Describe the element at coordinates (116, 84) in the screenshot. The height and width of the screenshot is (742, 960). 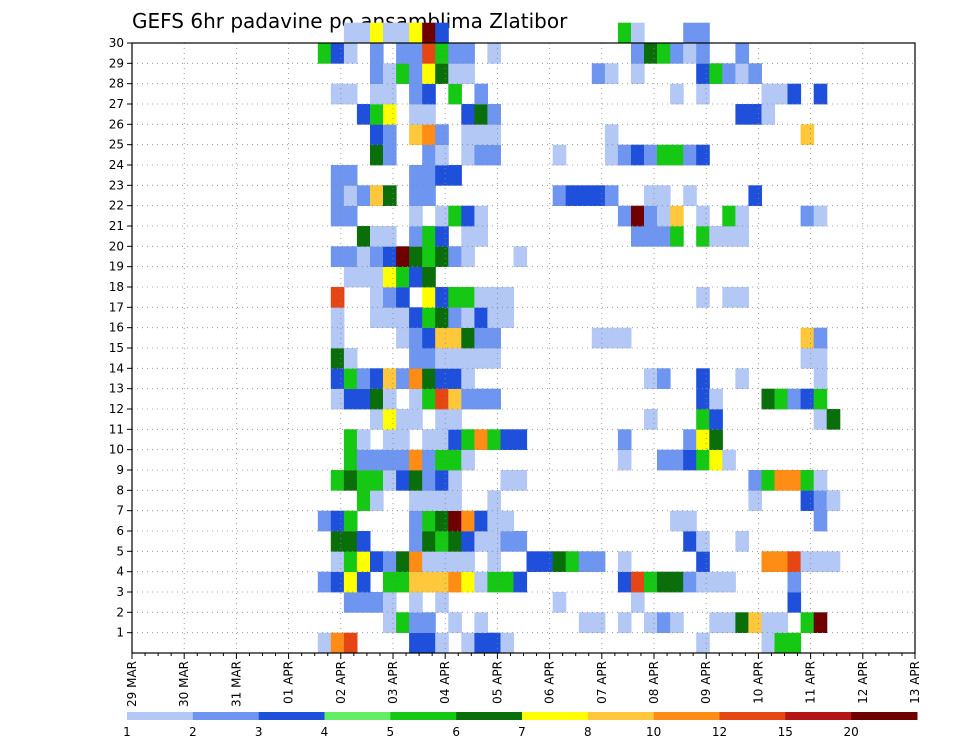
I see `y-tick-label: 28` at that location.